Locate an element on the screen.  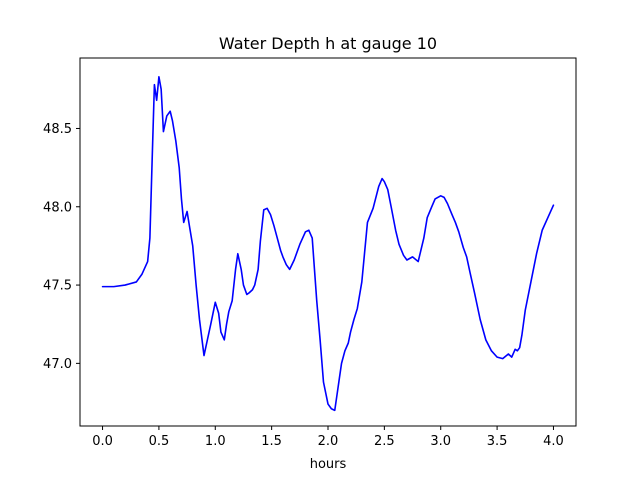
x-axis-ticks: 0.0 0.5 1.0 1.5 2.0 2.5 3.0 3.5 4.0 is located at coordinates (328, 437).